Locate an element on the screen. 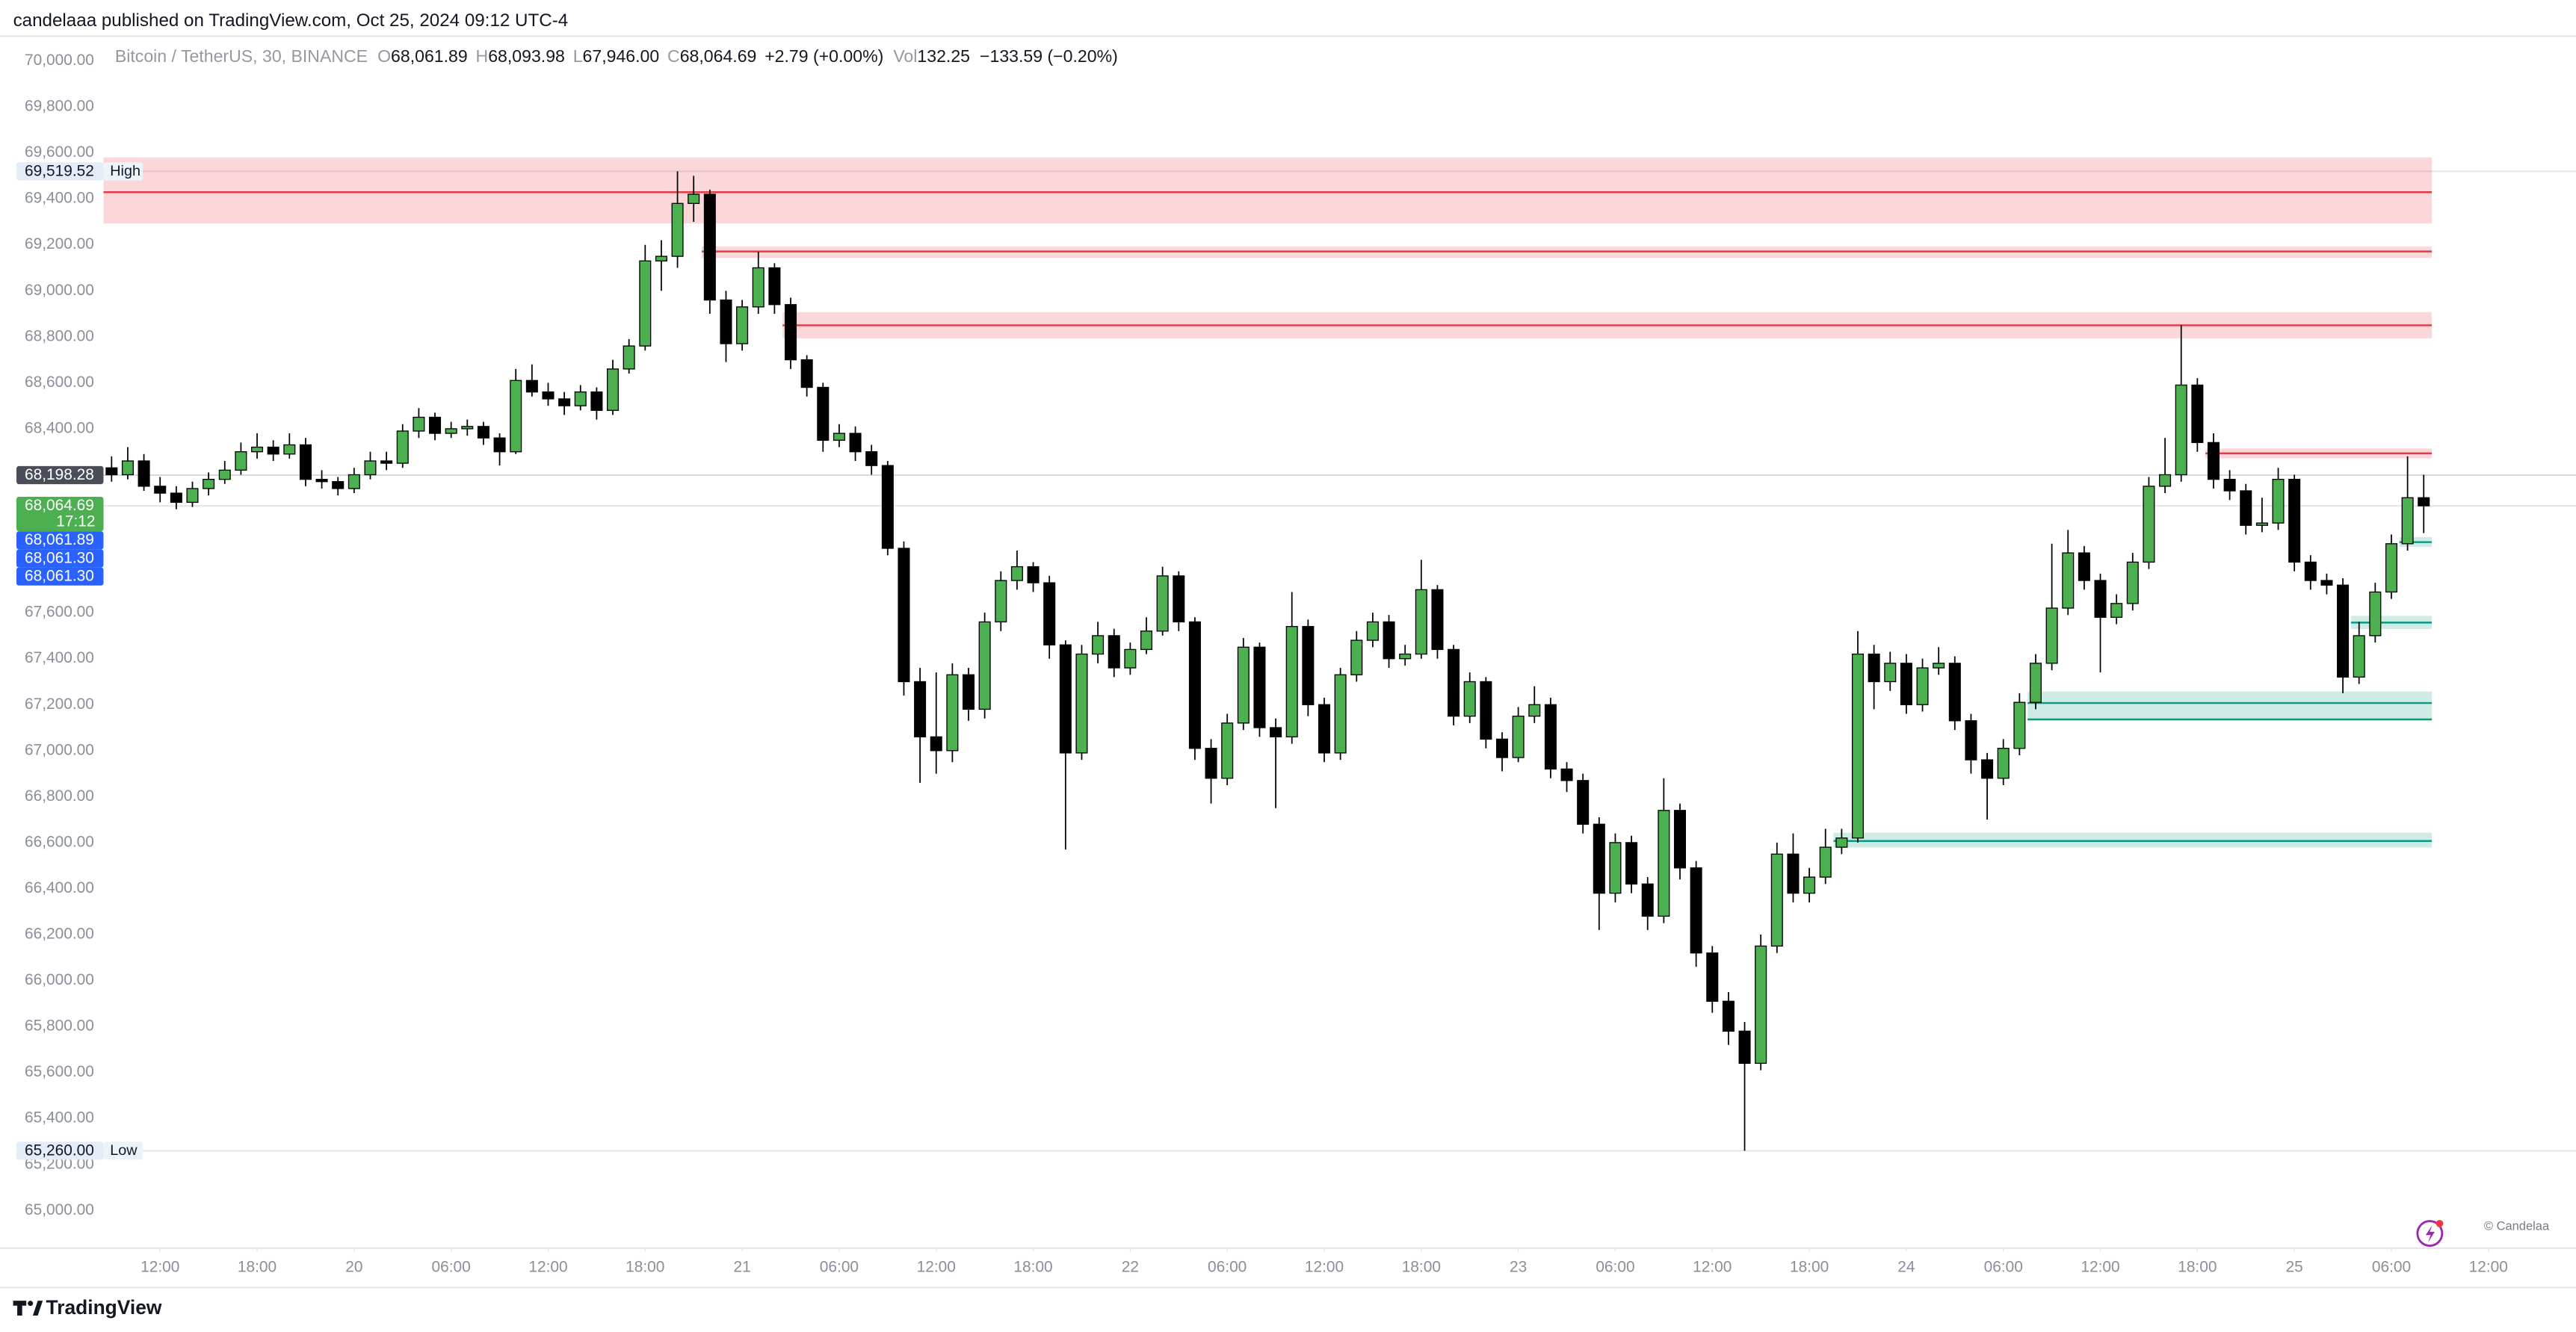 The image size is (2576, 1332). y-tick-label: 65,600.00 is located at coordinates (59, 1071).